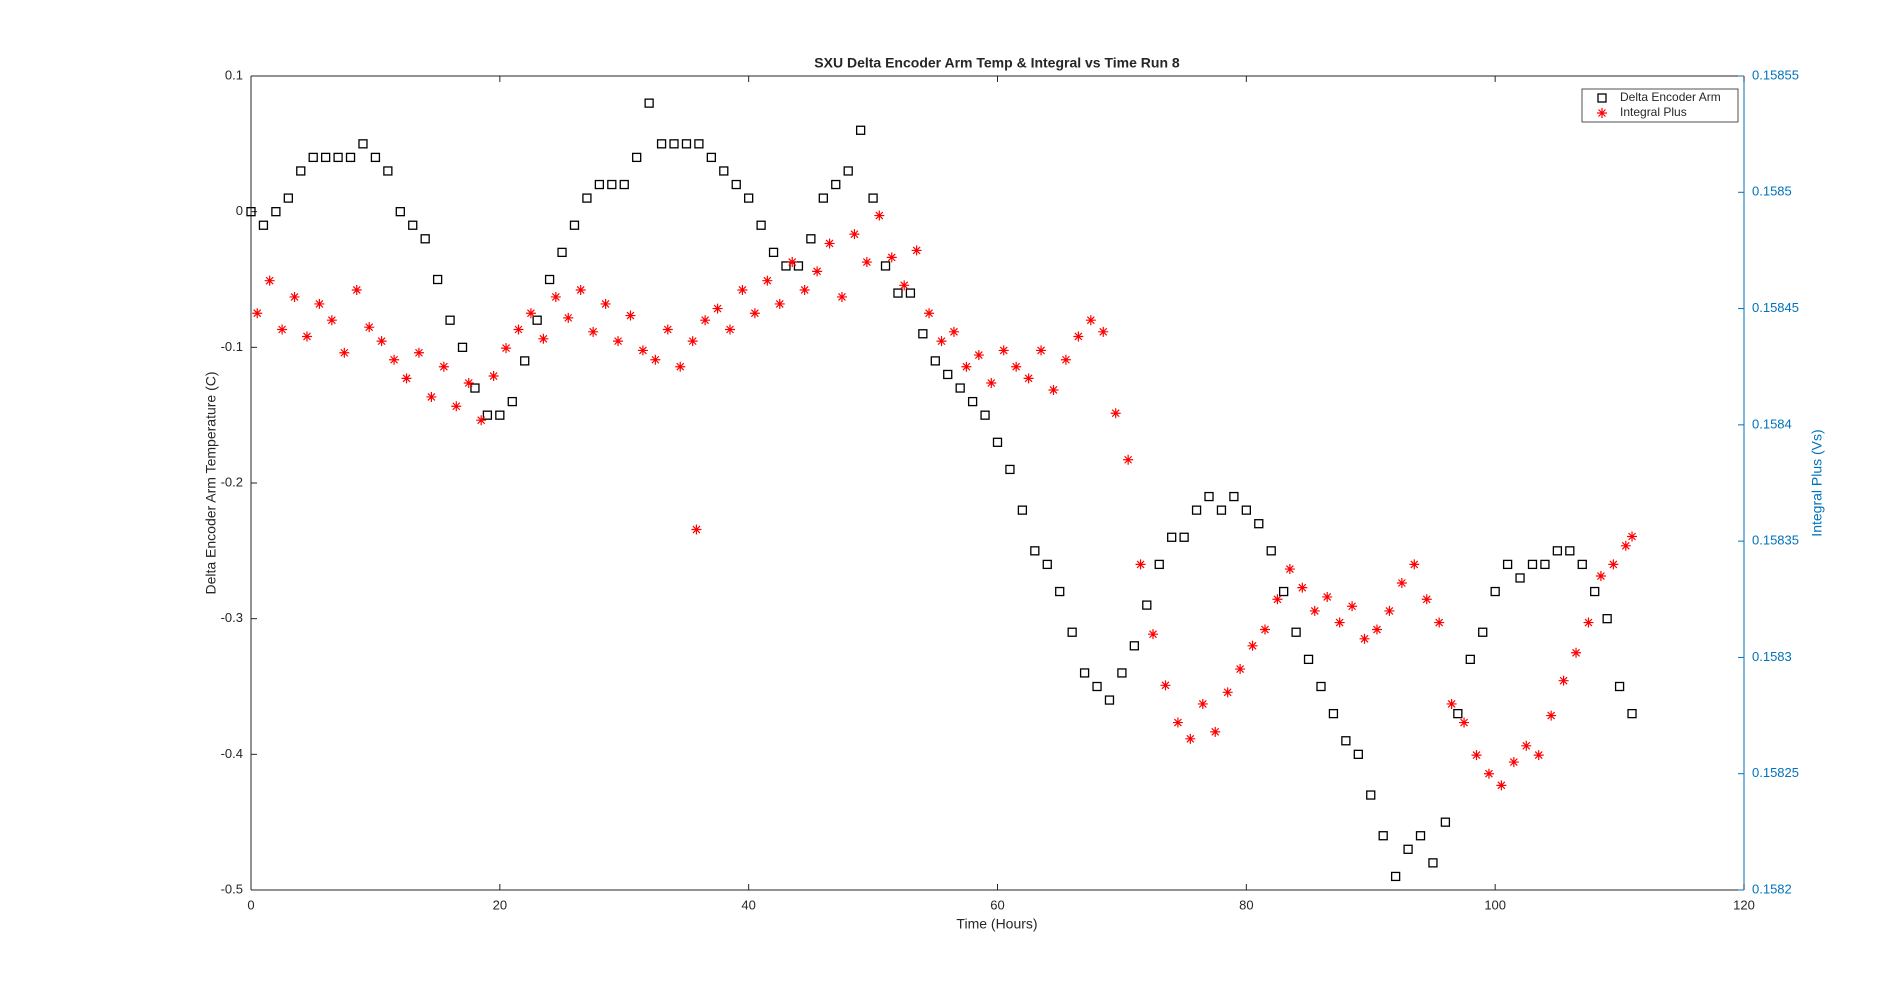 The width and height of the screenshot is (1904, 987). What do you see at coordinates (239, 210) in the screenshot?
I see `y-tick-label: 0` at bounding box center [239, 210].